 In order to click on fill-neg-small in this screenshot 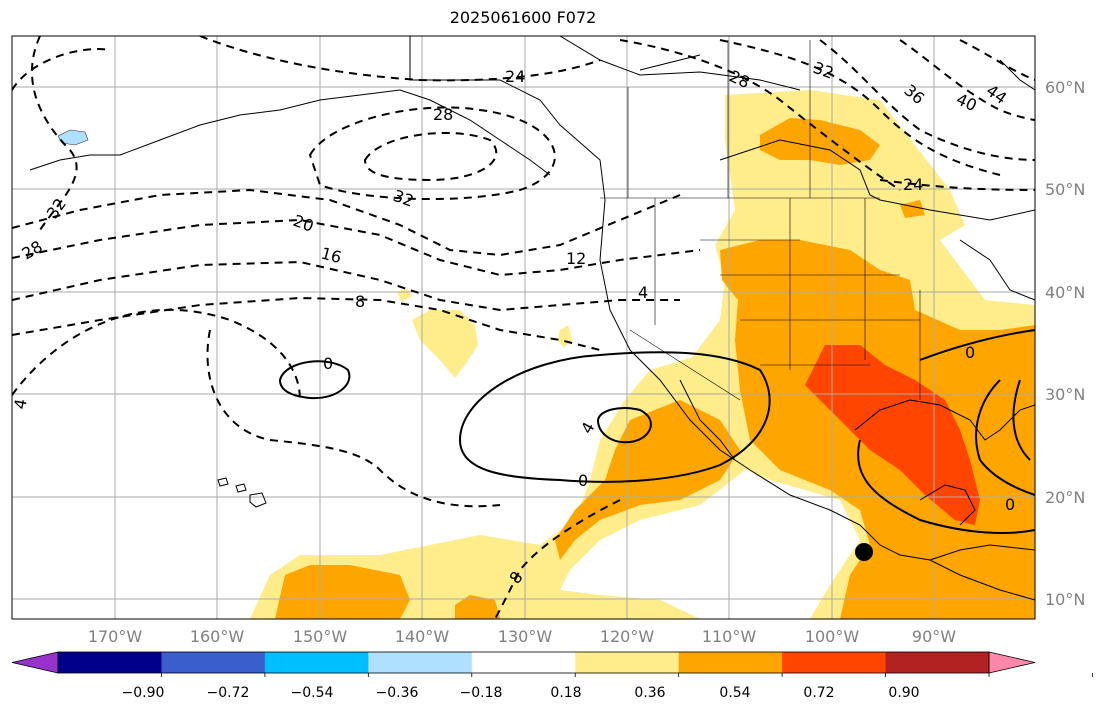, I will do `click(73, 137)`.